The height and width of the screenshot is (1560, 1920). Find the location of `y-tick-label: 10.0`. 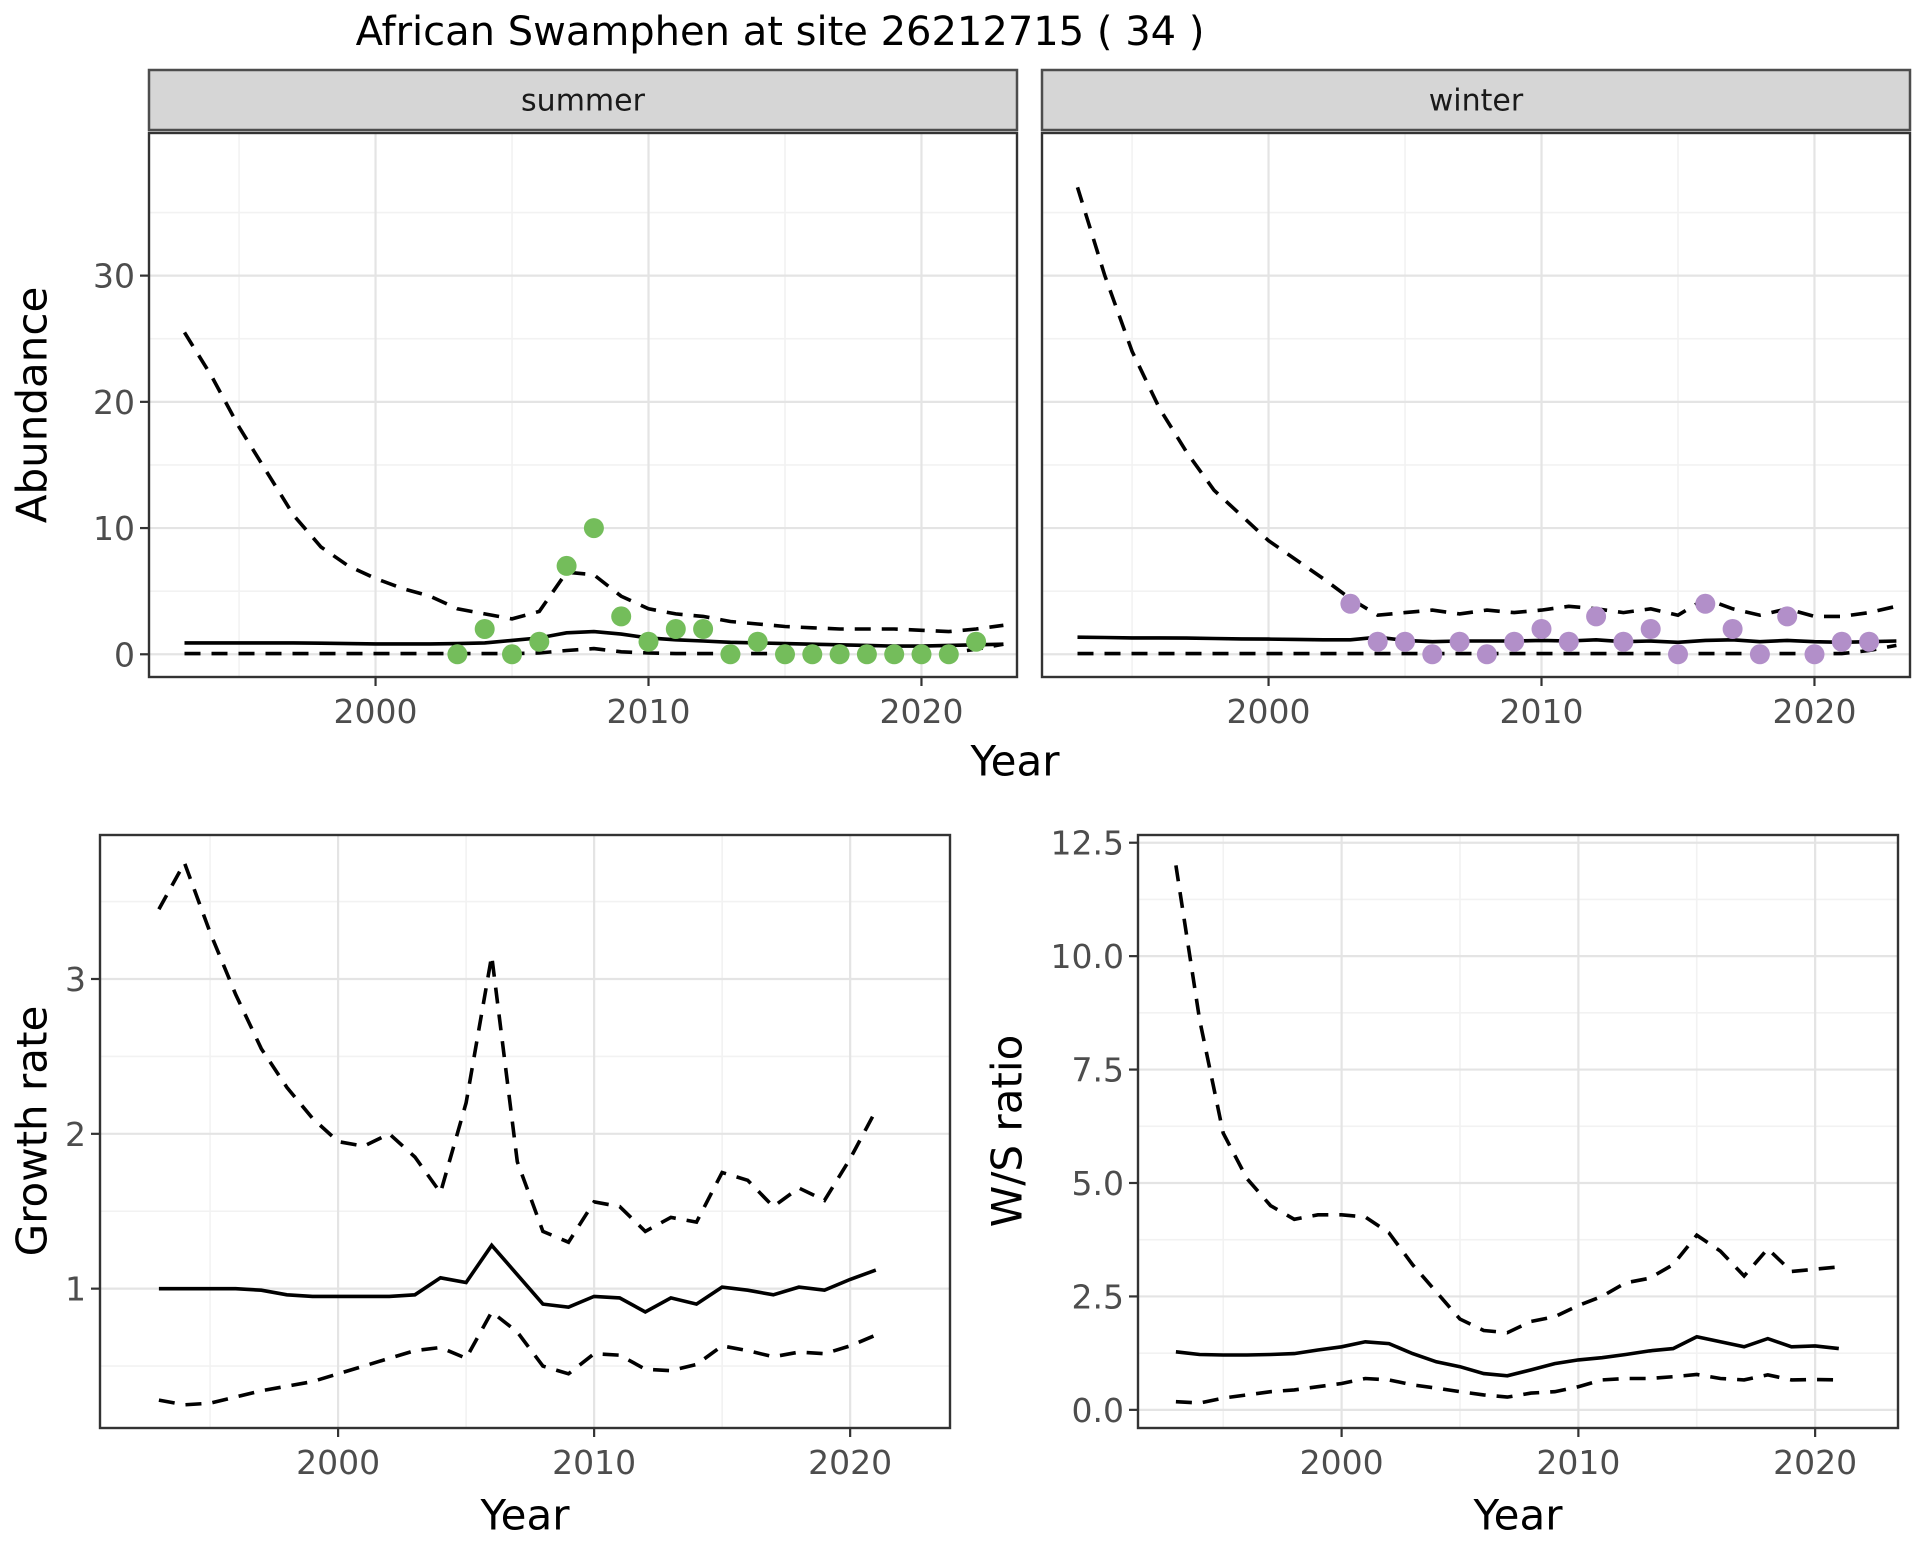

y-tick-label: 10.0 is located at coordinates (1087, 956).